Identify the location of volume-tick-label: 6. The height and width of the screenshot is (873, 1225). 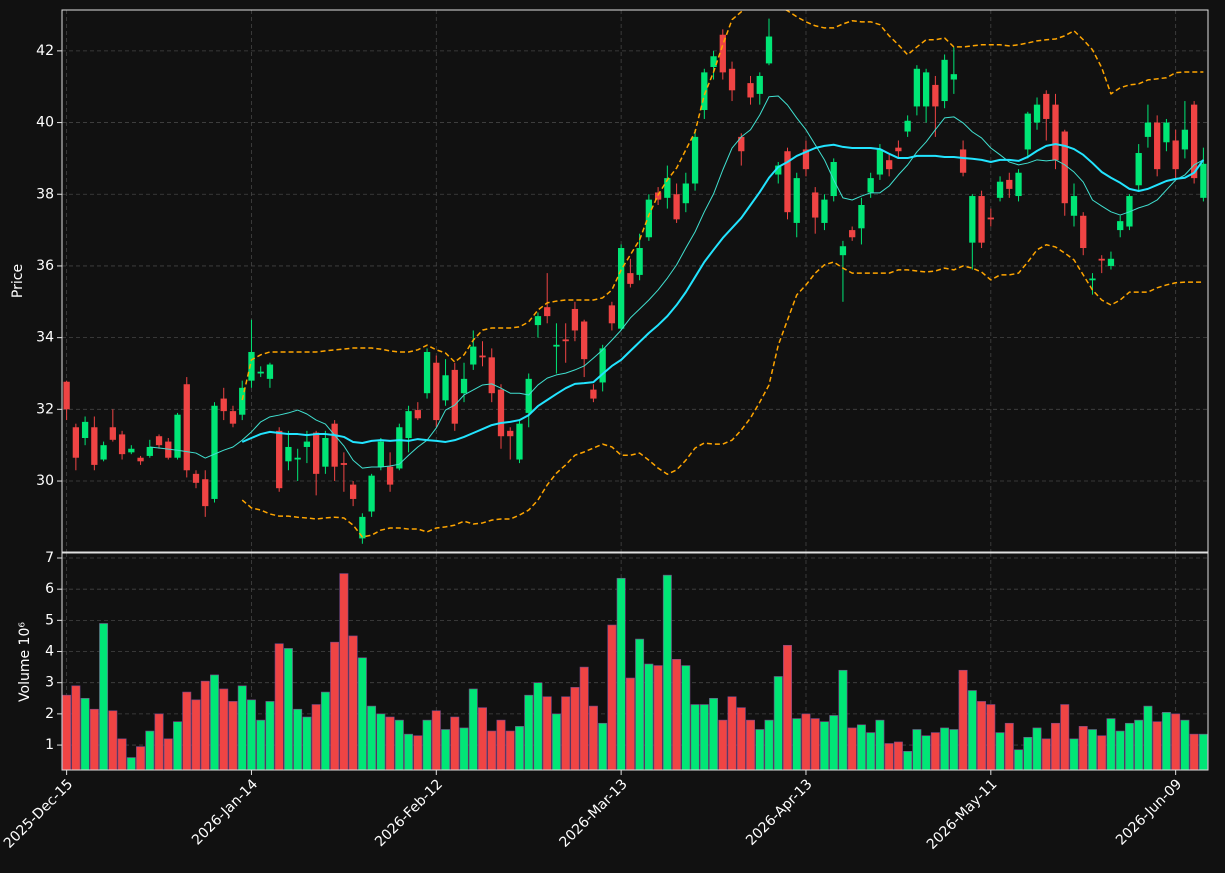
(49, 589).